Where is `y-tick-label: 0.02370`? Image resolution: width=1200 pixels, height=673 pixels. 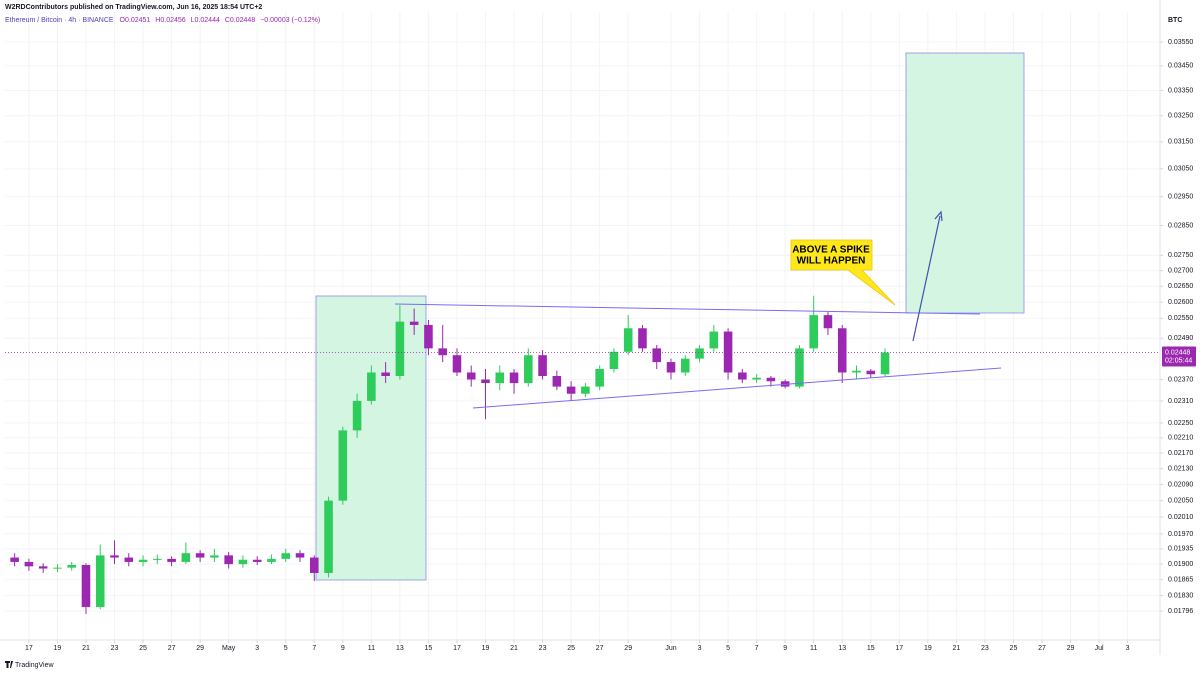 y-tick-label: 0.02370 is located at coordinates (1180, 379).